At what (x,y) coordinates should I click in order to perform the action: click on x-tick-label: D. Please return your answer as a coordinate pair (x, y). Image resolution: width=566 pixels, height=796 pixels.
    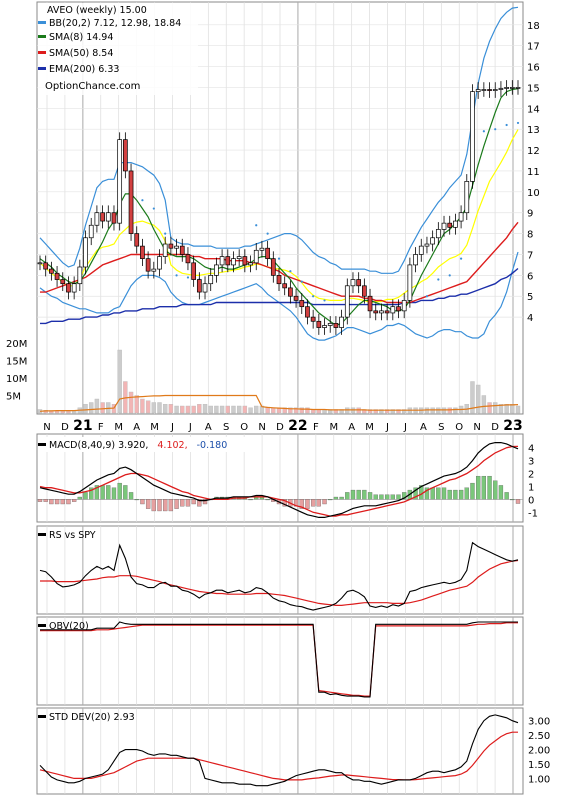
    Looking at the image, I should click on (65, 427).